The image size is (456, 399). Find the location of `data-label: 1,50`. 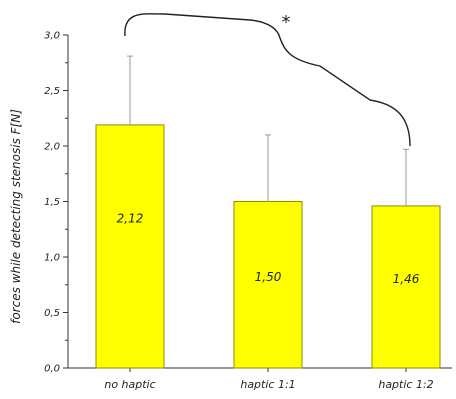

data-label: 1,50 is located at coordinates (268, 277).